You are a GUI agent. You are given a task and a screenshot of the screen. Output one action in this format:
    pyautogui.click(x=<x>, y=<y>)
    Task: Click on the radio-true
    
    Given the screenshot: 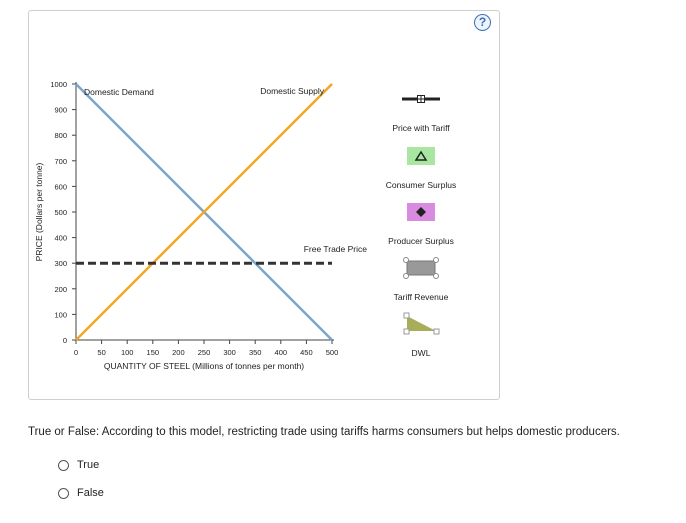 What is the action you would take?
    pyautogui.click(x=63, y=465)
    